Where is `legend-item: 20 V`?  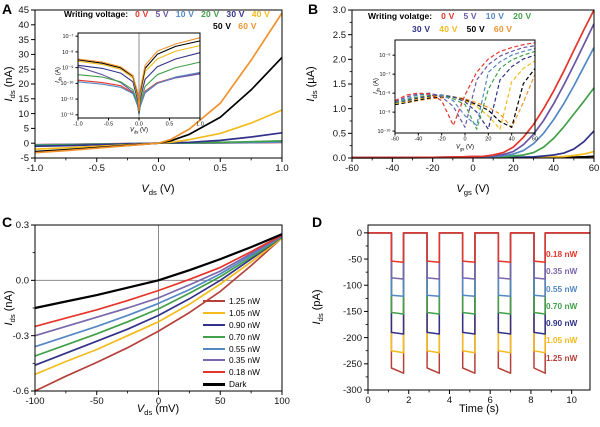 legend-item: 20 V is located at coordinates (522, 16).